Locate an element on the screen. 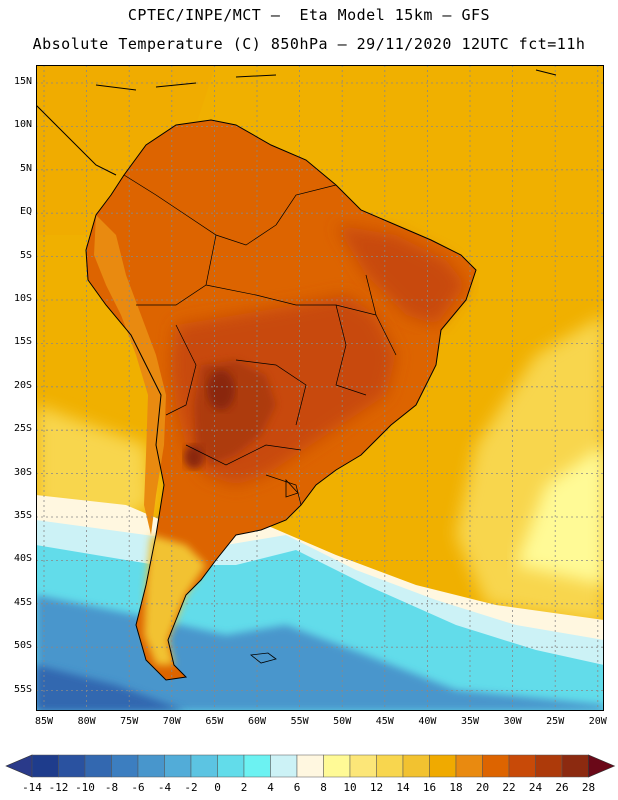  lat-label: 10N is located at coordinates (22, 125).